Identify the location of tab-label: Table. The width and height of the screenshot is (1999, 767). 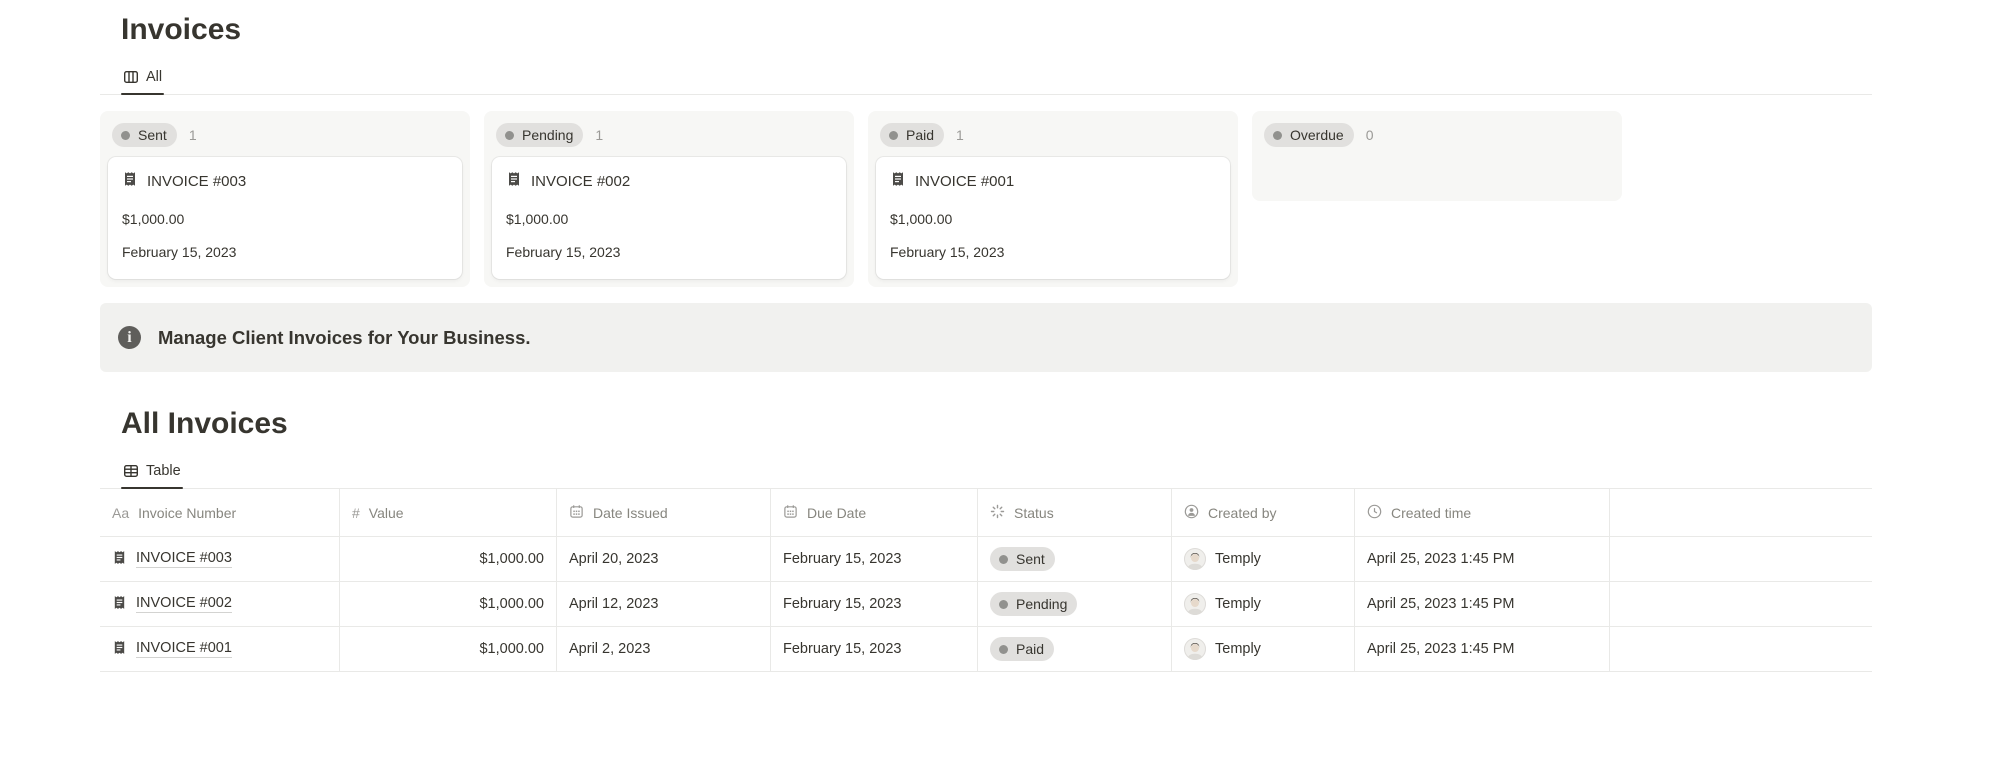
(163, 471).